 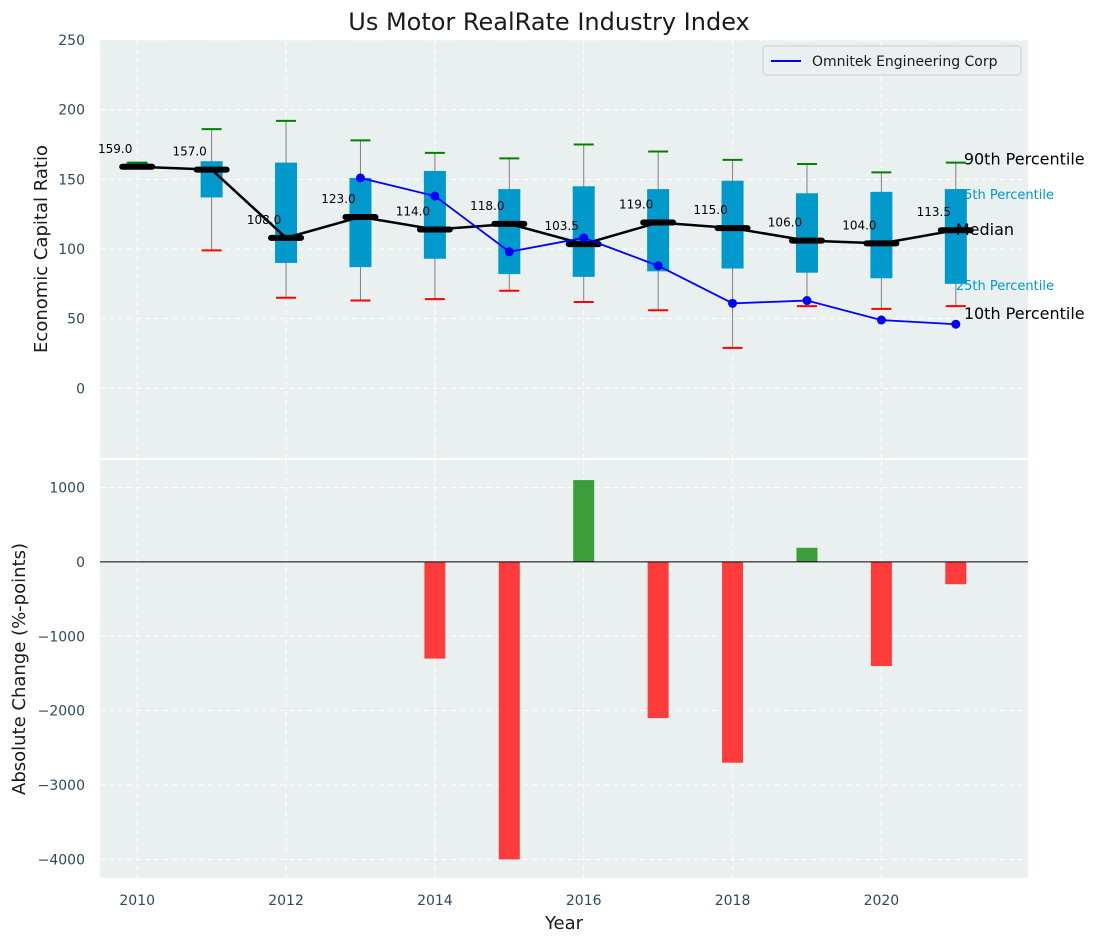 What do you see at coordinates (882, 901) in the screenshot?
I see `x-tick-label: 2020` at bounding box center [882, 901].